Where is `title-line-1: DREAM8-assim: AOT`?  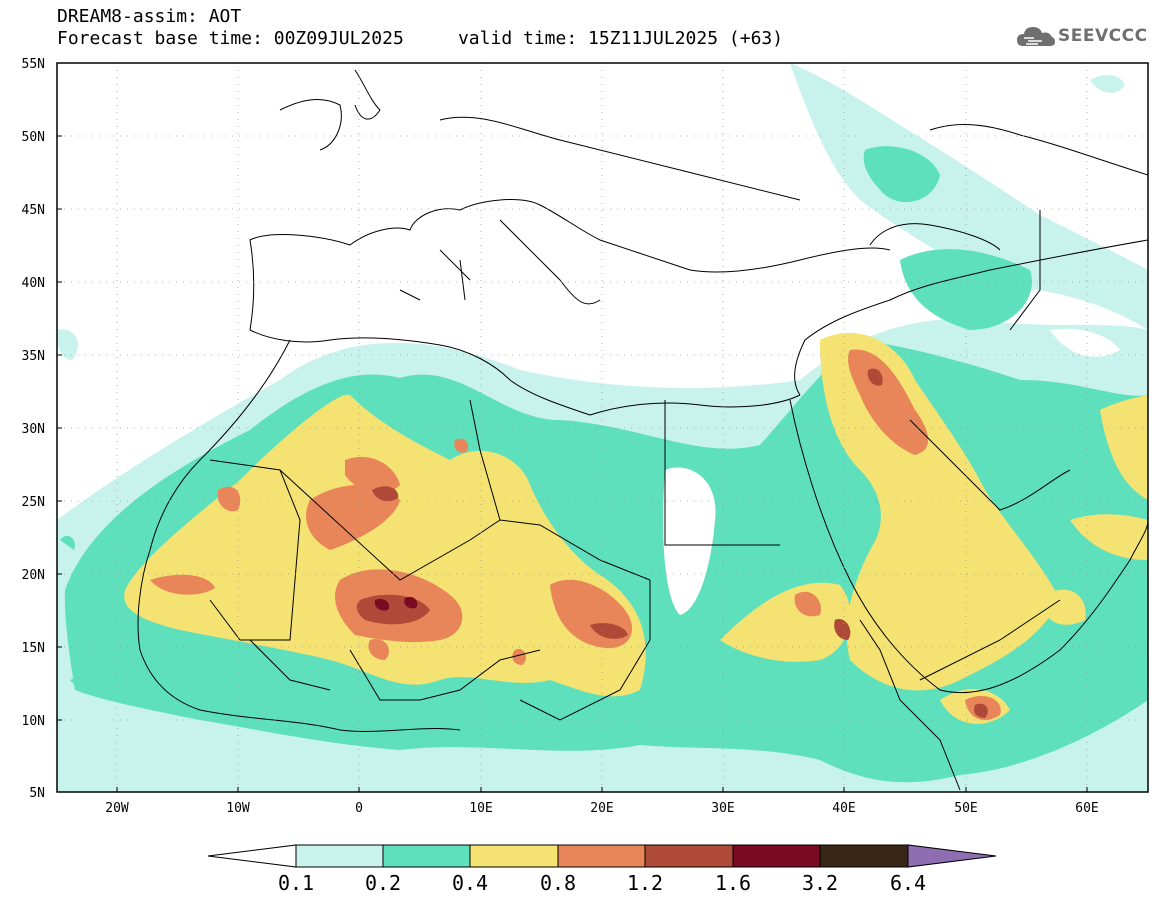
title-line-1: DREAM8-assim: AOT is located at coordinates (149, 16).